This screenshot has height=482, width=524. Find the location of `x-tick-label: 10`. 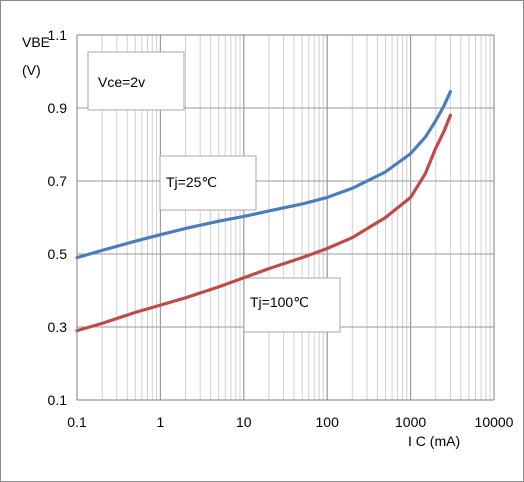

x-tick-label: 10 is located at coordinates (244, 422).